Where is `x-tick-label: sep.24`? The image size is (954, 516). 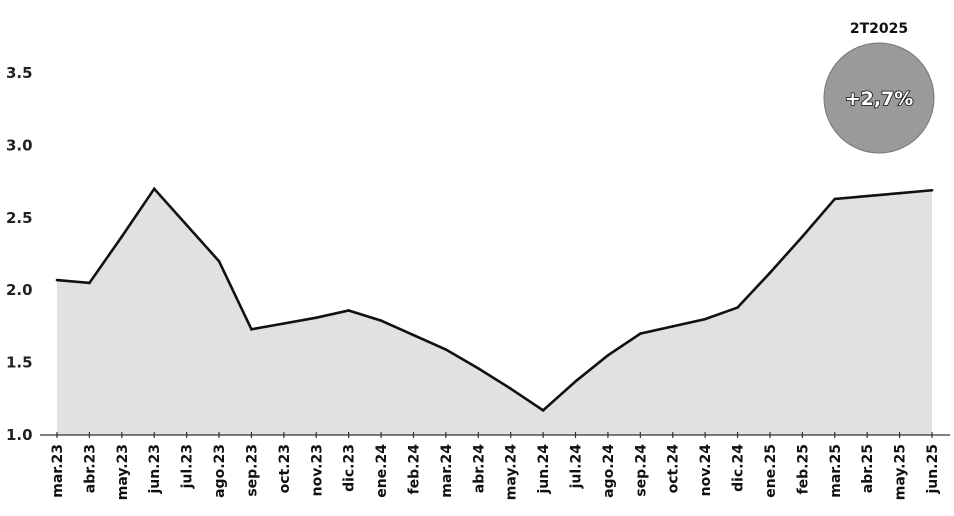
x-tick-label: sep.24 is located at coordinates (641, 470).